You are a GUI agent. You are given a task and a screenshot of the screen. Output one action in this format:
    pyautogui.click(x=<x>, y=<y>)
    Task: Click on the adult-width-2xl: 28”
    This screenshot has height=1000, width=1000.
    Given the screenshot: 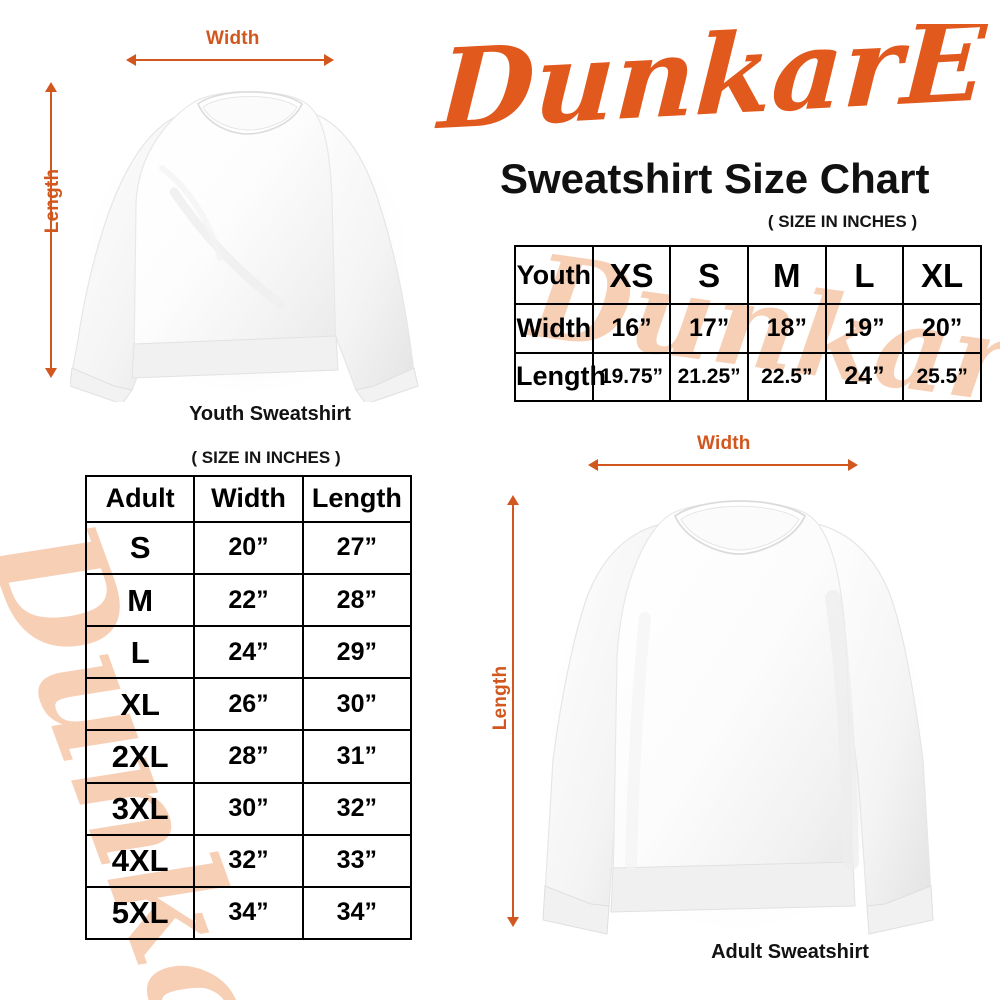 What is the action you would take?
    pyautogui.click(x=248, y=756)
    